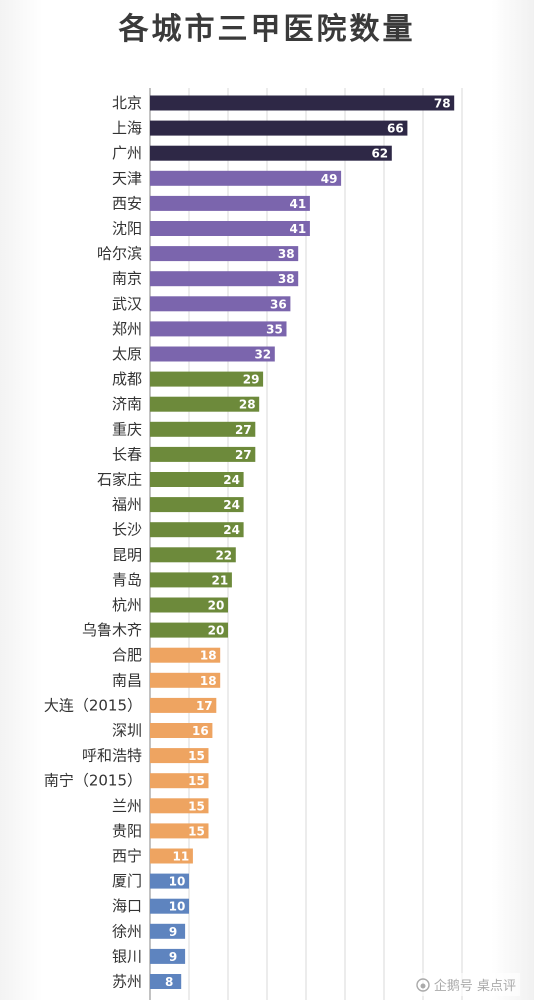  What do you see at coordinates (423, 984) in the screenshot?
I see `penguin-logo-icon` at bounding box center [423, 984].